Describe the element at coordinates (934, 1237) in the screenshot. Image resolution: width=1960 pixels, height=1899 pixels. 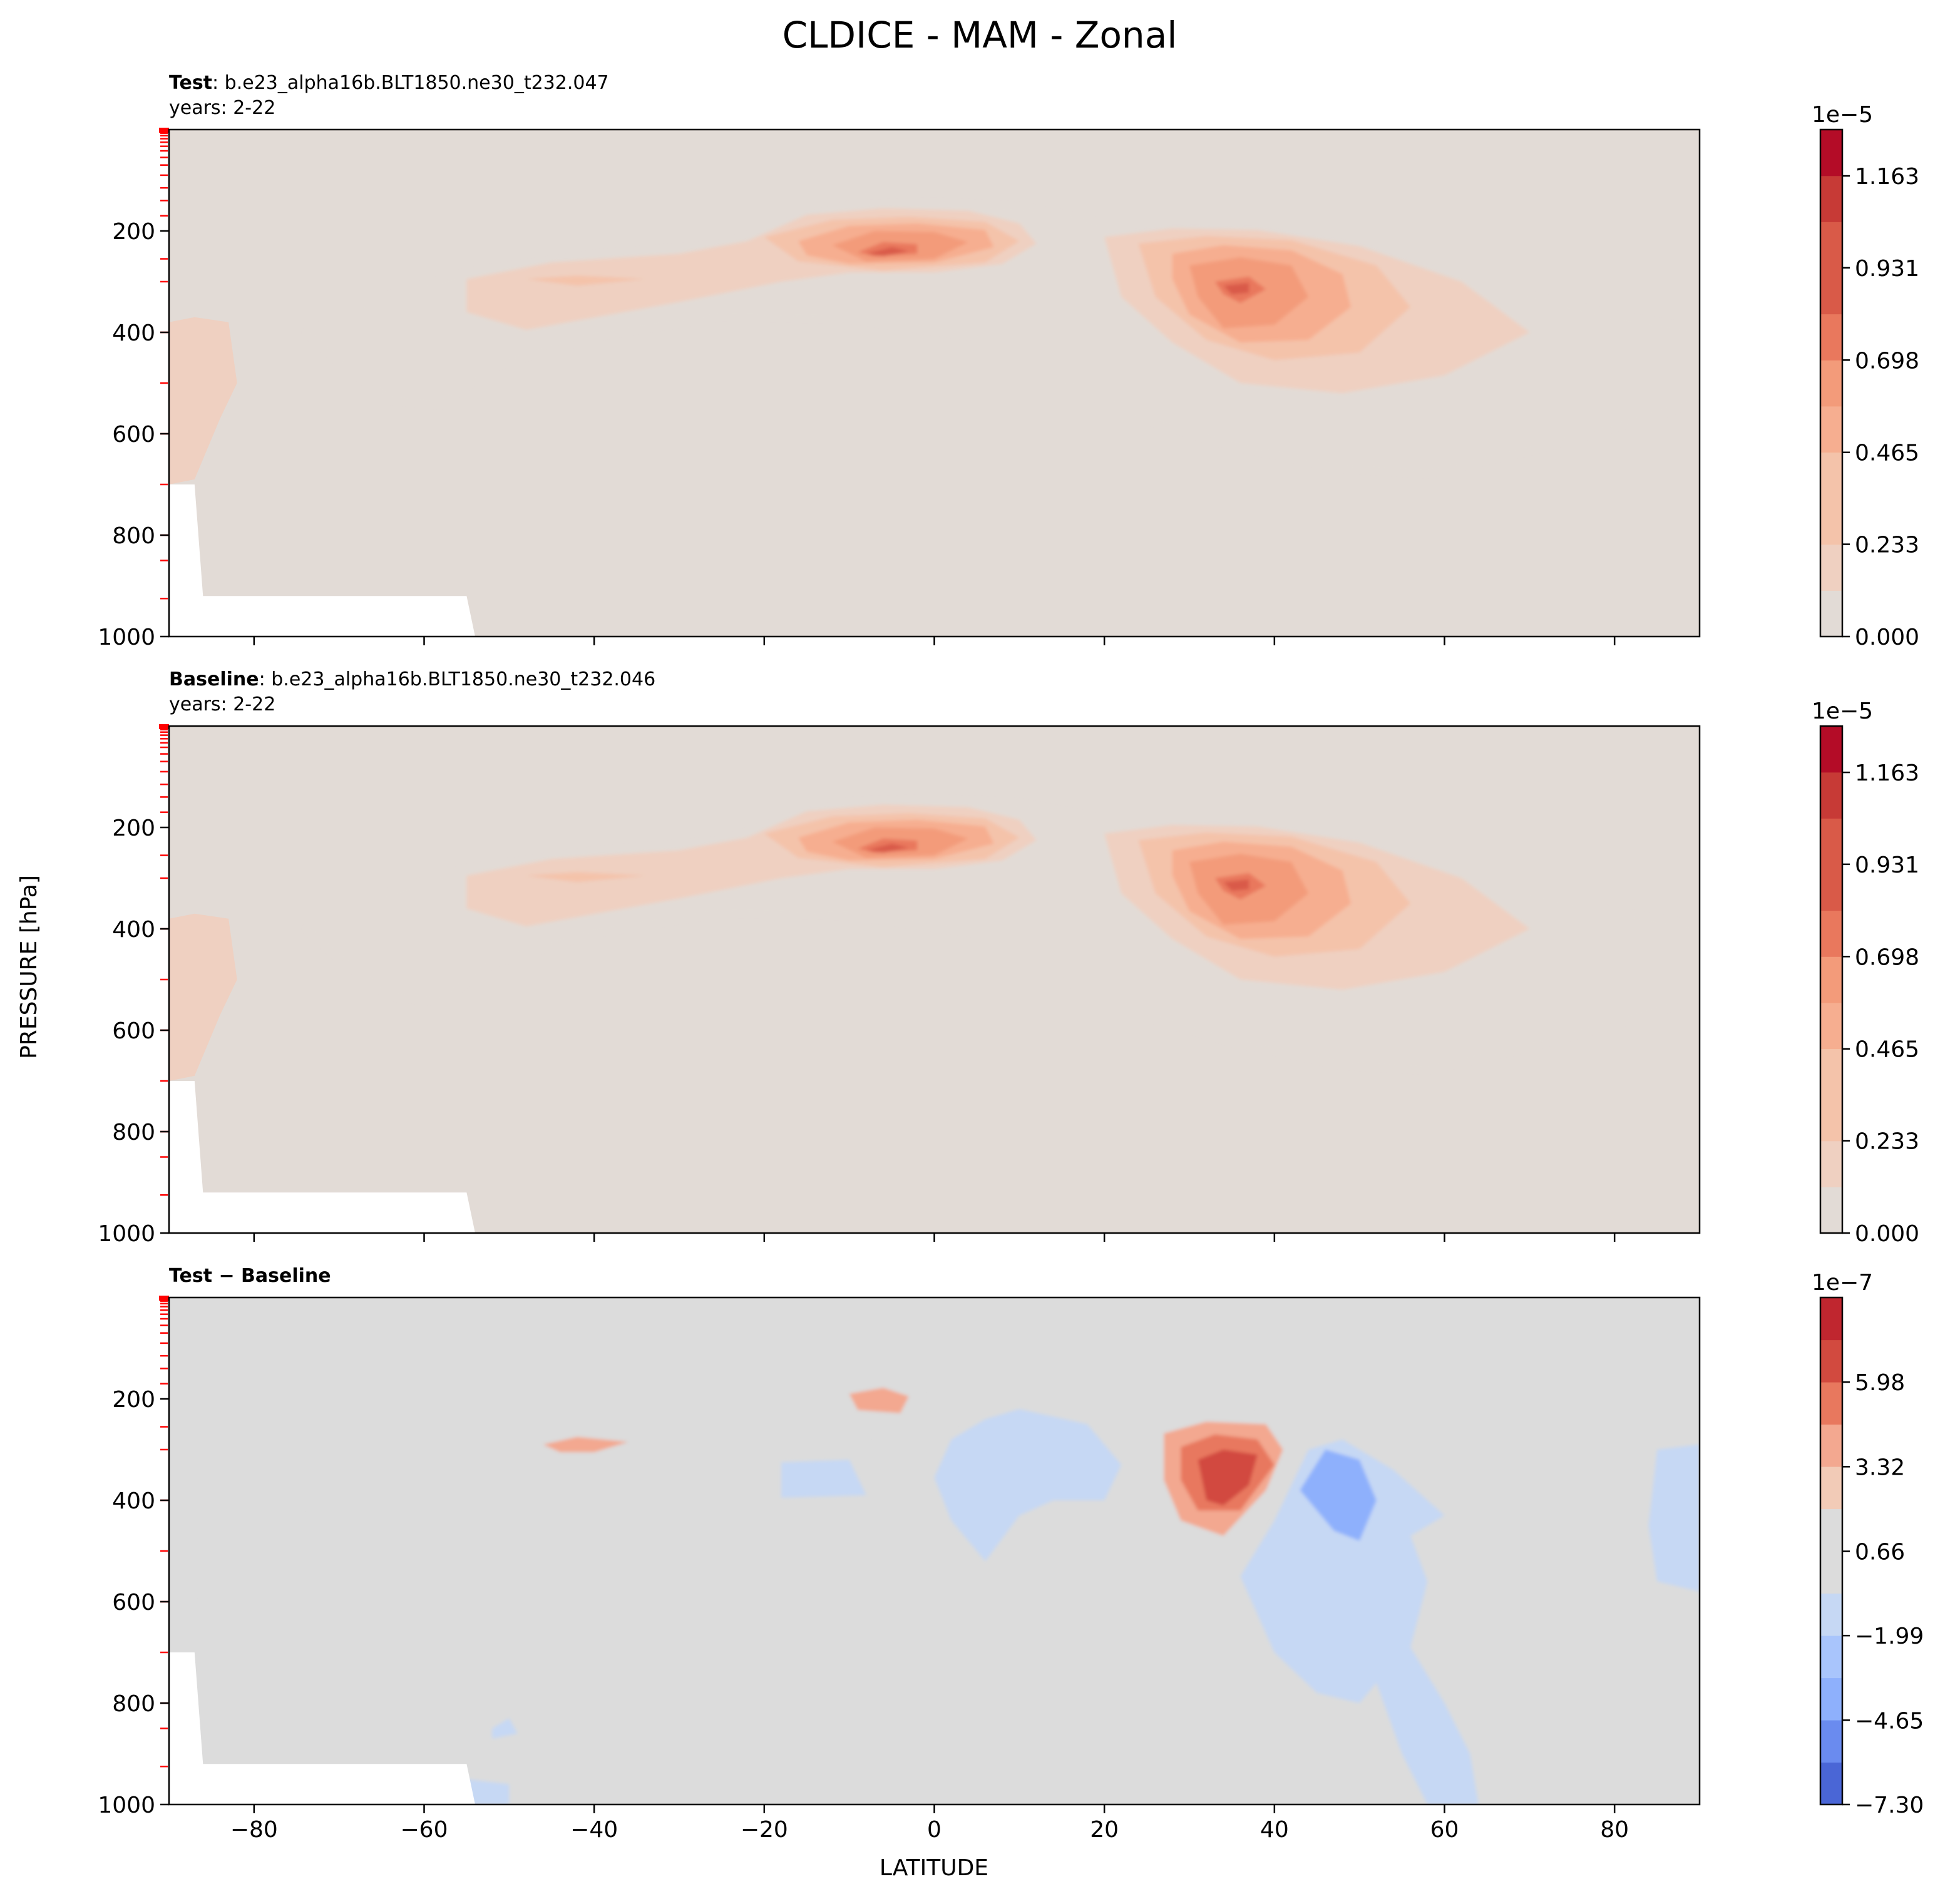
I see `x-axis-baseline` at that location.